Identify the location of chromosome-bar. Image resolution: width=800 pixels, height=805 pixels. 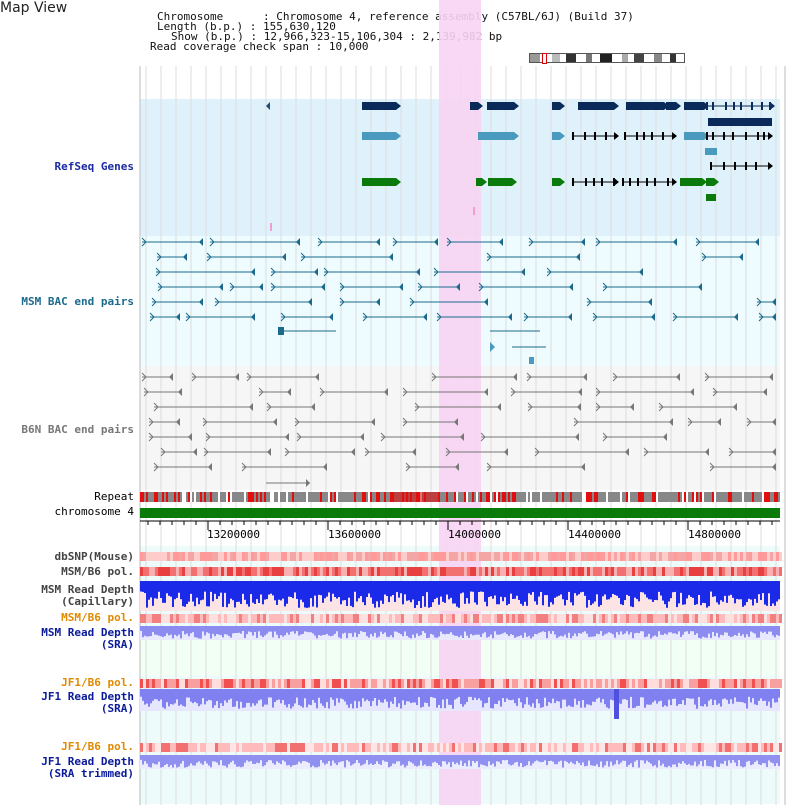
(460, 513).